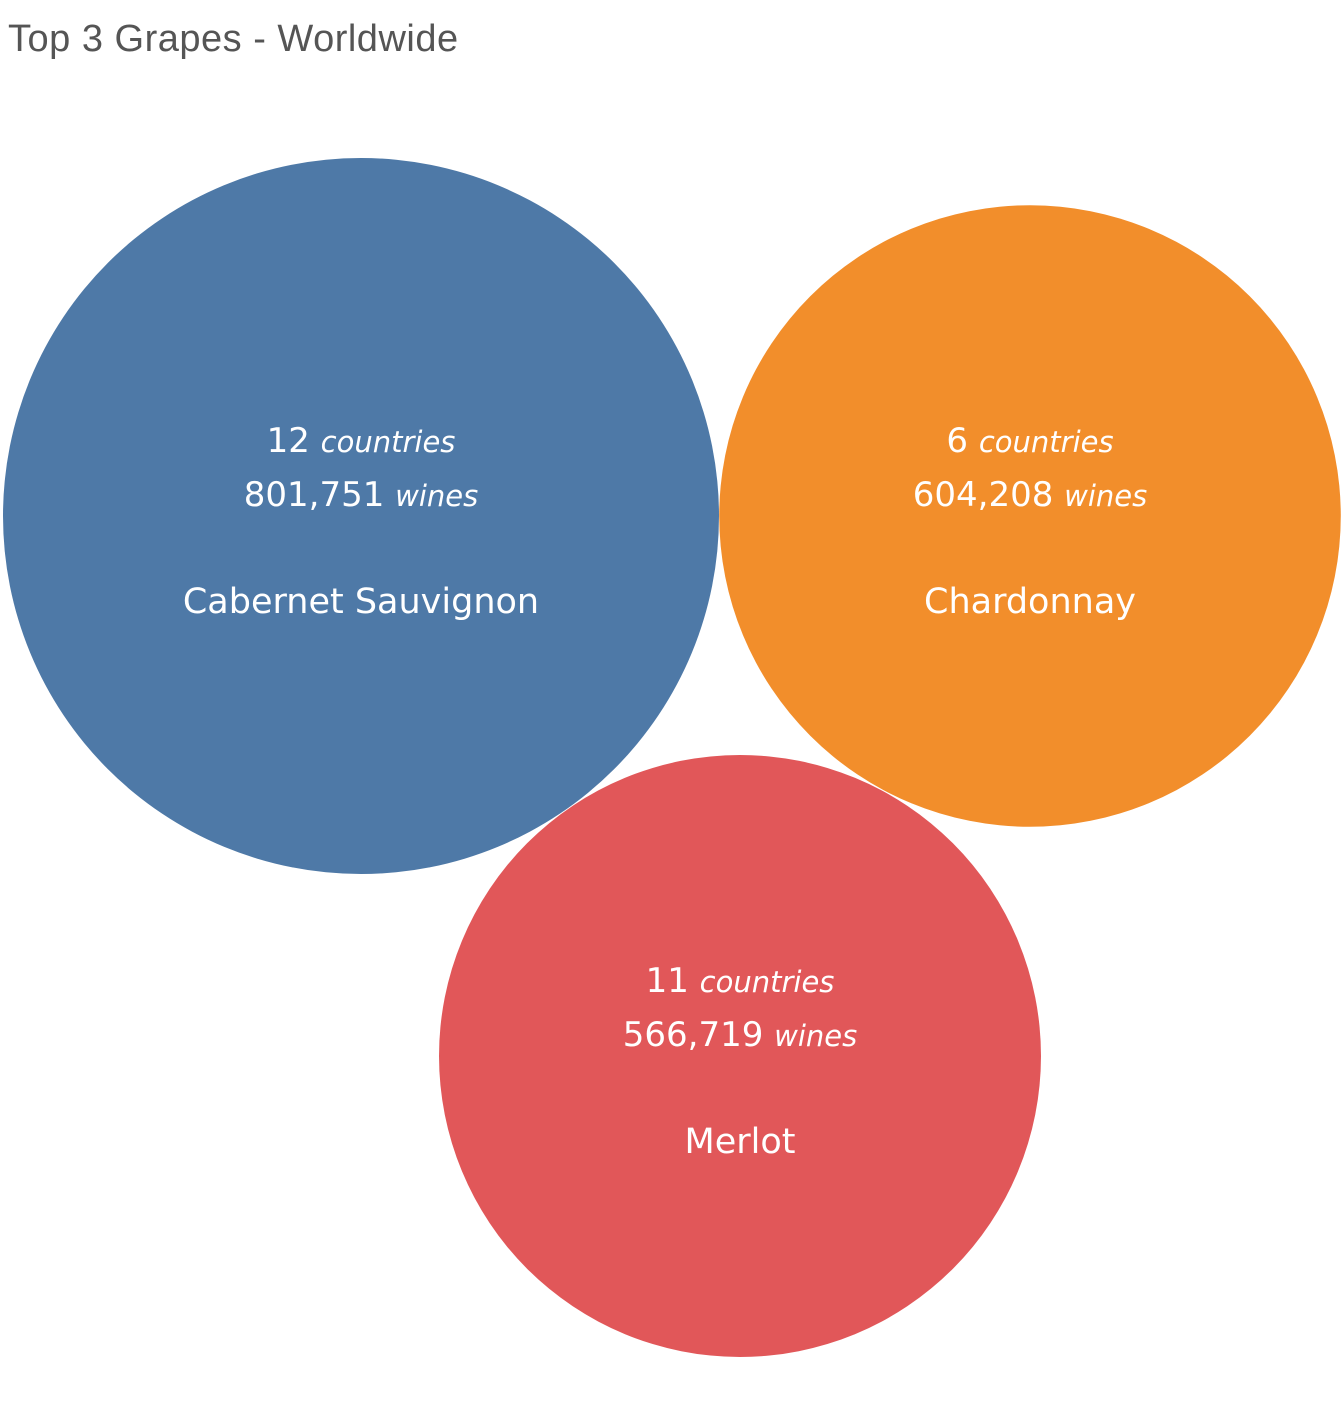 This screenshot has width=1342, height=1428. I want to click on grape-name-chardonnay: Chardonnay, so click(1030, 602).